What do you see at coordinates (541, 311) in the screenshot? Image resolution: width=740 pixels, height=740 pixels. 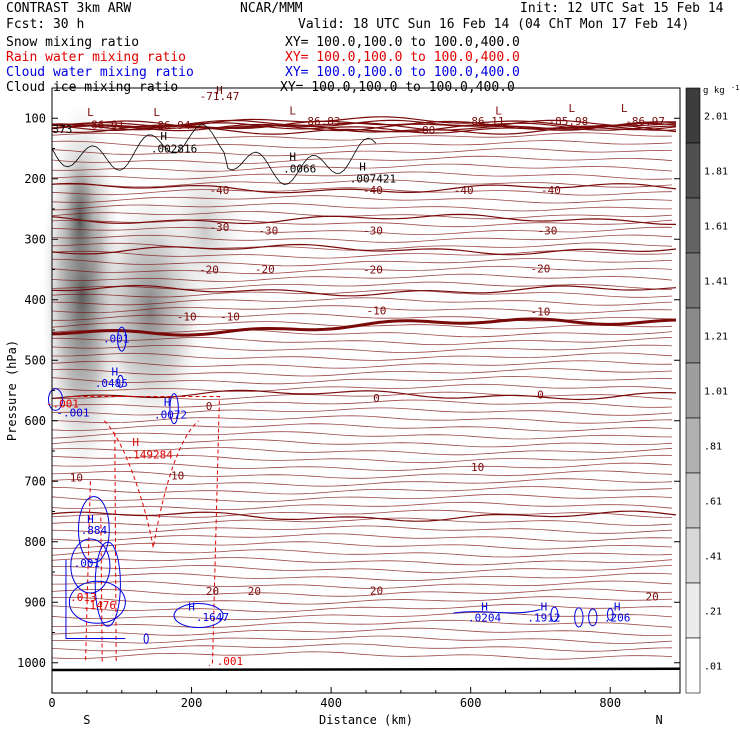 I see `temperature-label: -10` at bounding box center [541, 311].